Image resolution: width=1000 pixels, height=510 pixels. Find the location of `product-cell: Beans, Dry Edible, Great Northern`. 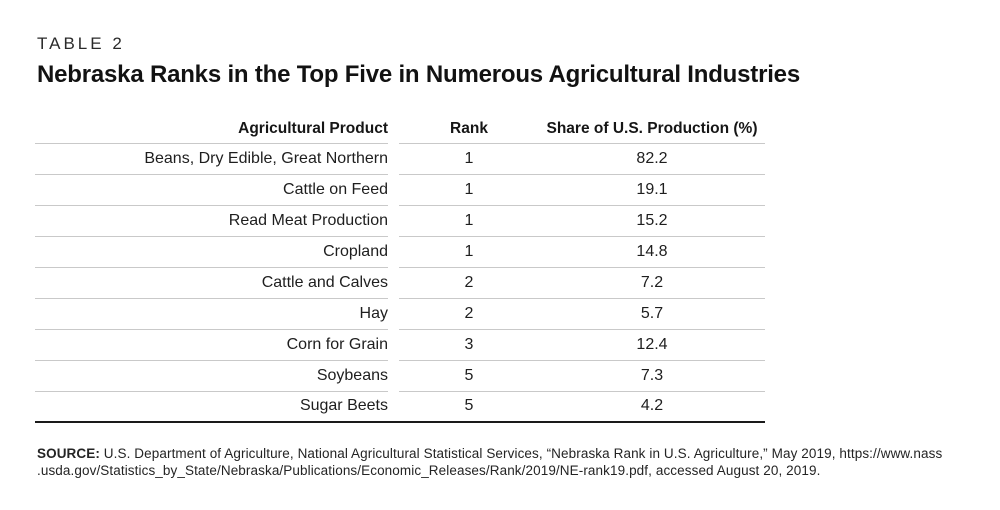

product-cell: Beans, Dry Edible, Great Northern is located at coordinates (211, 159).